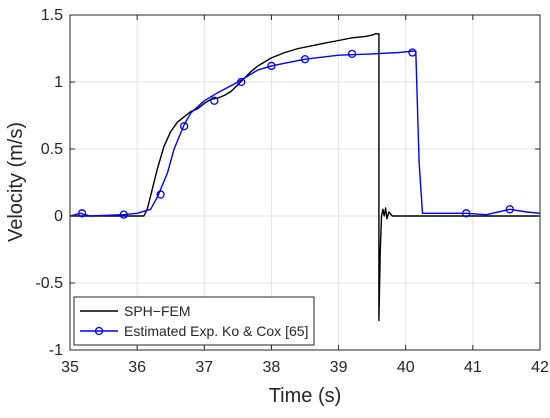 This screenshot has height=418, width=550. What do you see at coordinates (406, 367) in the screenshot?
I see `x-tick-label: 40` at bounding box center [406, 367].